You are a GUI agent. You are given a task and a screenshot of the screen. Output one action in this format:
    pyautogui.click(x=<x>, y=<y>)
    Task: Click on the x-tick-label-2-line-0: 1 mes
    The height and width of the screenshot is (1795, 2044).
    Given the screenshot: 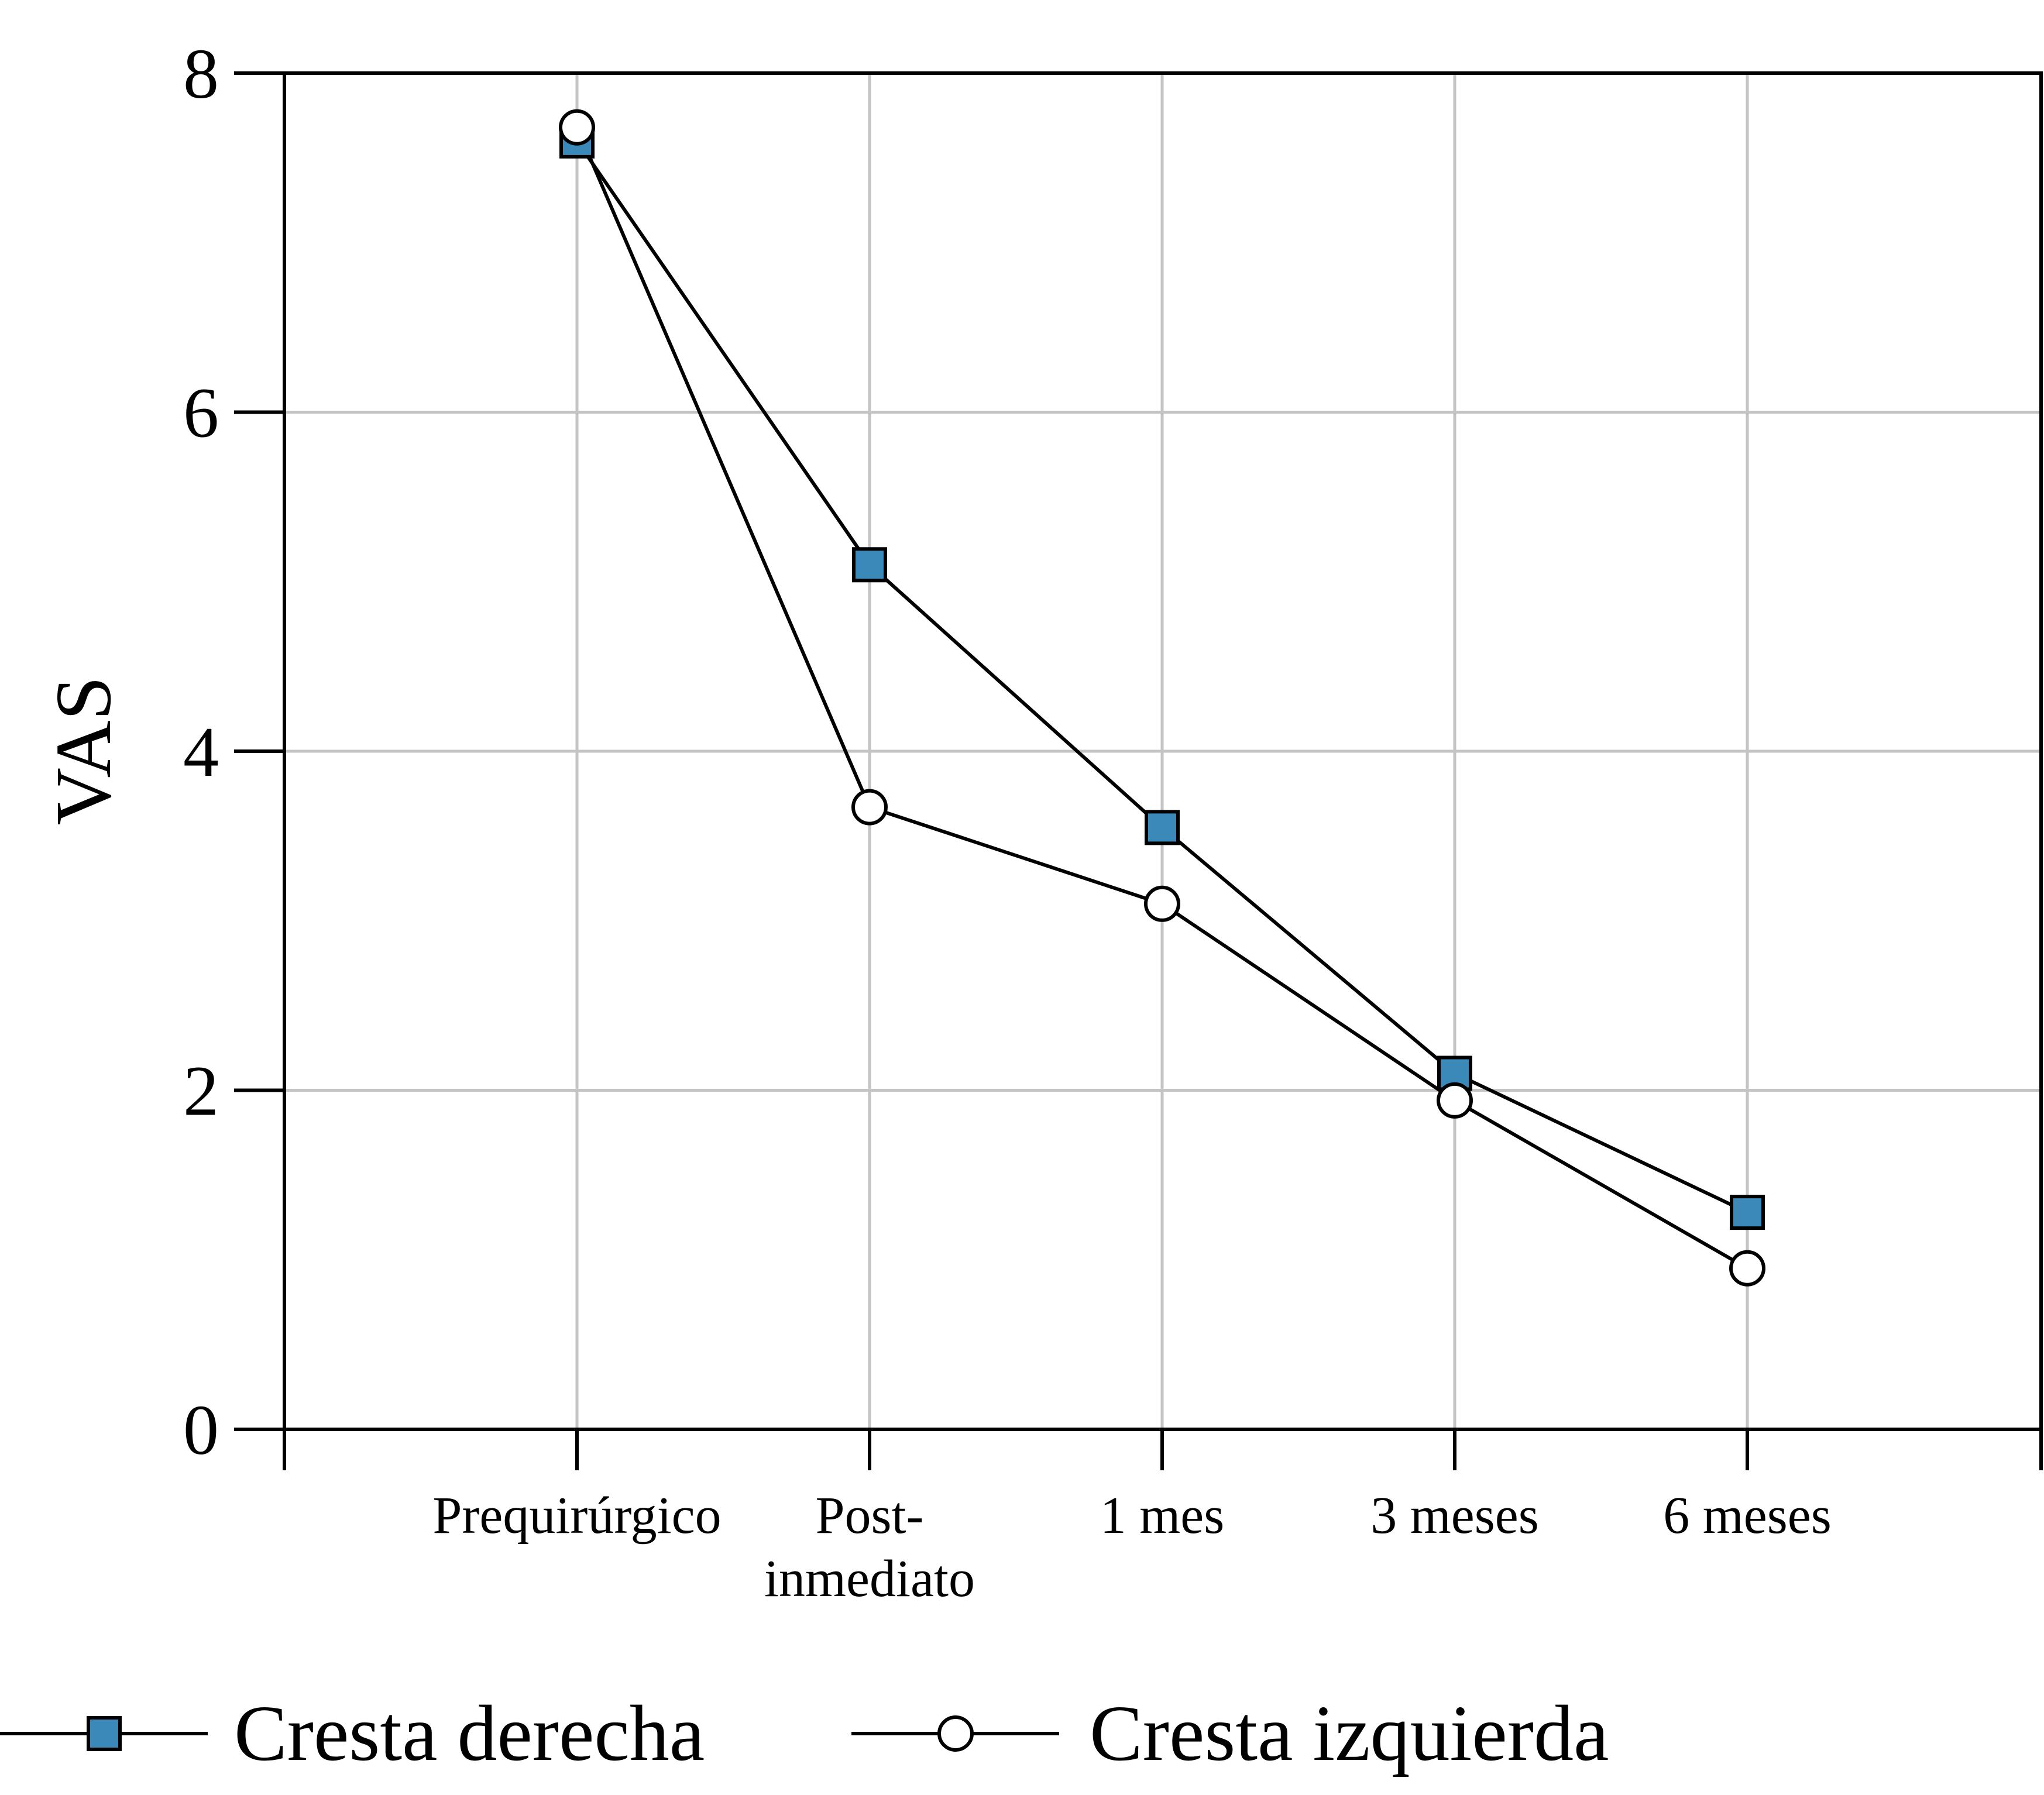 What is the action you would take?
    pyautogui.click(x=1162, y=1516)
    